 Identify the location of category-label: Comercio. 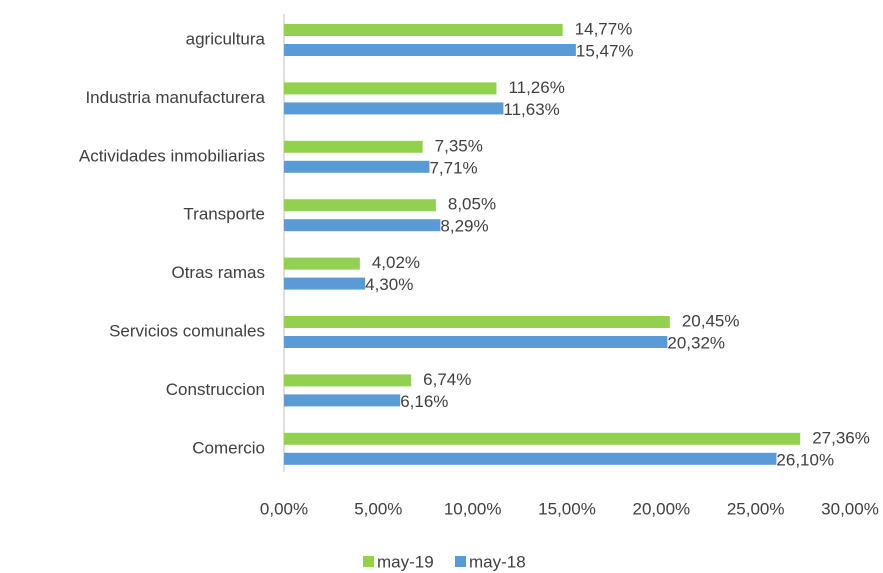
(228, 447).